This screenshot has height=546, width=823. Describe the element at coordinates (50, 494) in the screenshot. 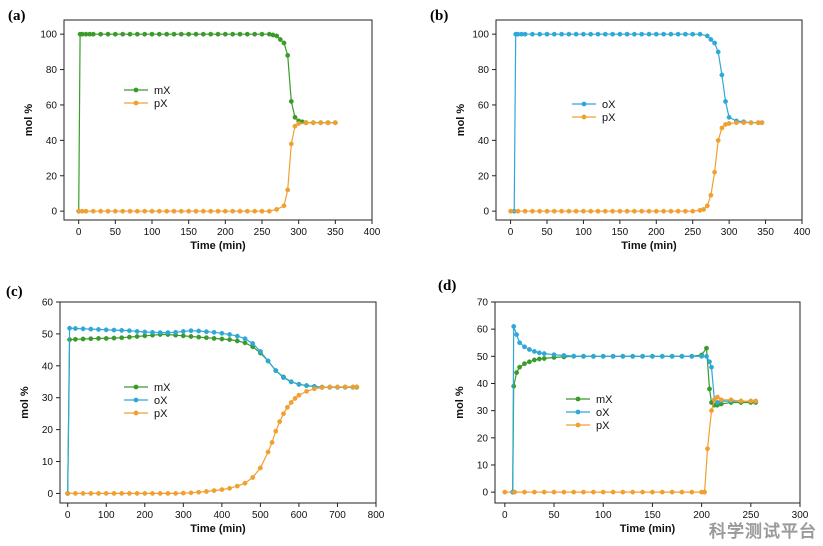

I see `y-tick-label: 0` at that location.